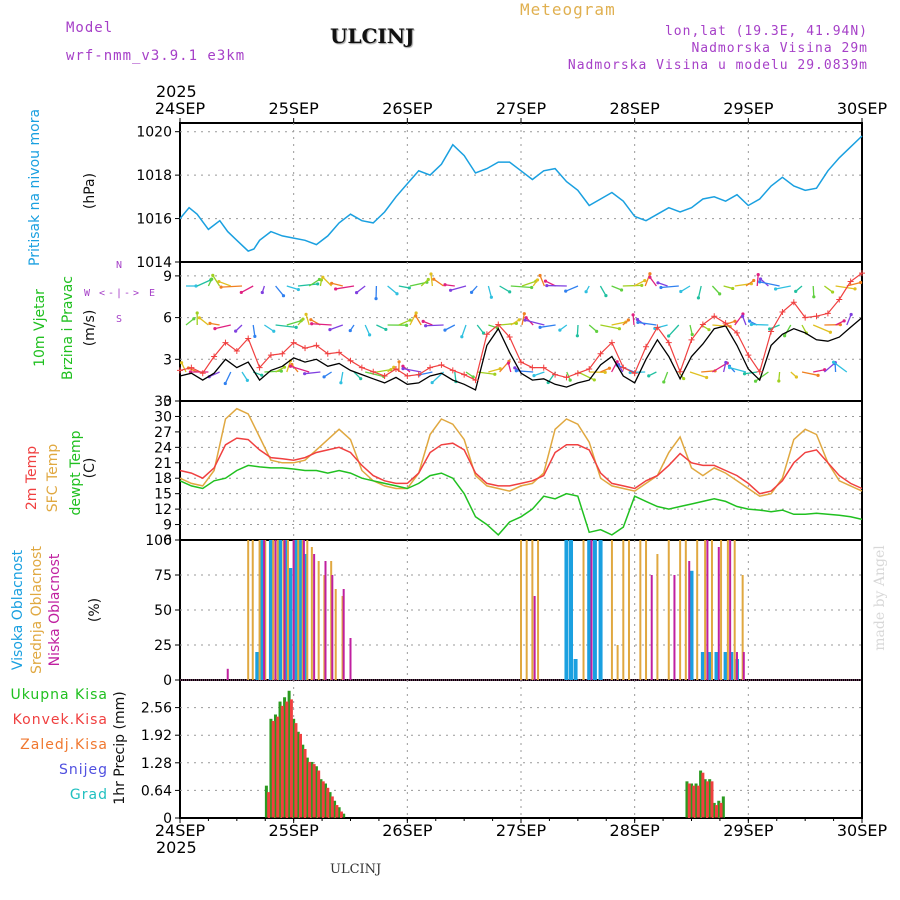 Image resolution: width=900 pixels, height=900 pixels. I want to click on y-tick-label: 15, so click(163, 495).